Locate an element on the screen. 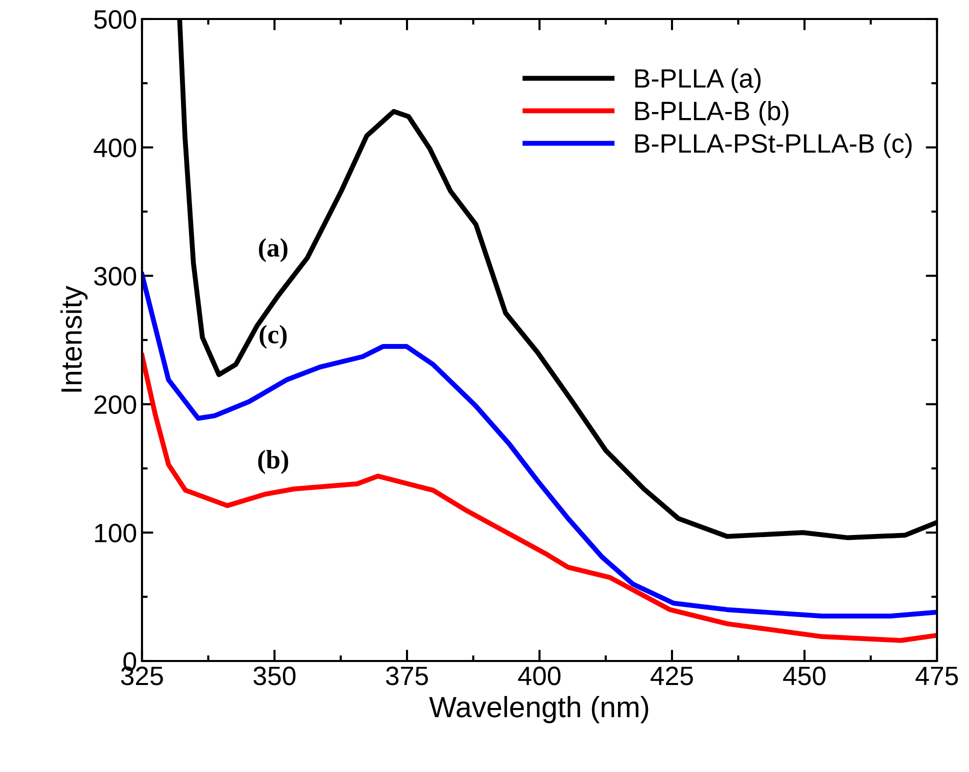 This screenshot has width=969, height=772. x-tick-label: 450 is located at coordinates (804, 676).